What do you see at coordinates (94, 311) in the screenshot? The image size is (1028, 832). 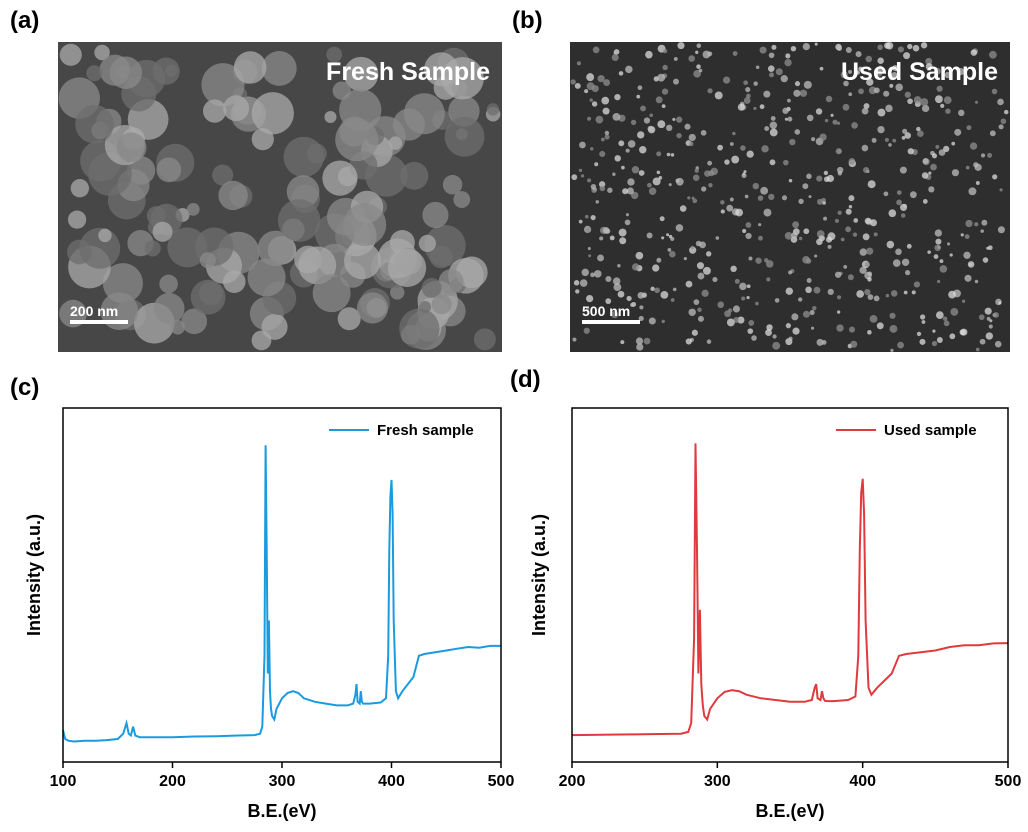 I see `scale-label: 200 nm` at bounding box center [94, 311].